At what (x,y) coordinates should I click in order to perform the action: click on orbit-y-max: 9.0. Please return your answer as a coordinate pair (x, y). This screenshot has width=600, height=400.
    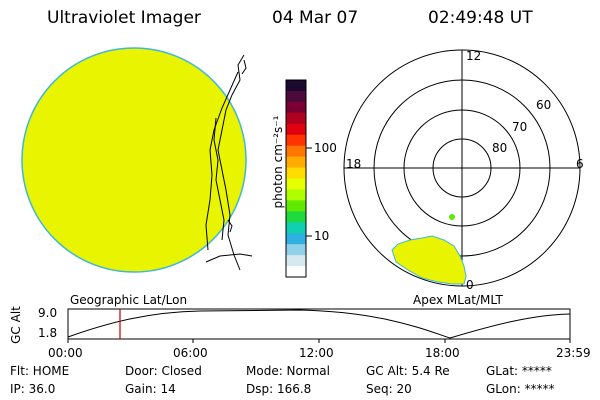
    Looking at the image, I should click on (48, 313).